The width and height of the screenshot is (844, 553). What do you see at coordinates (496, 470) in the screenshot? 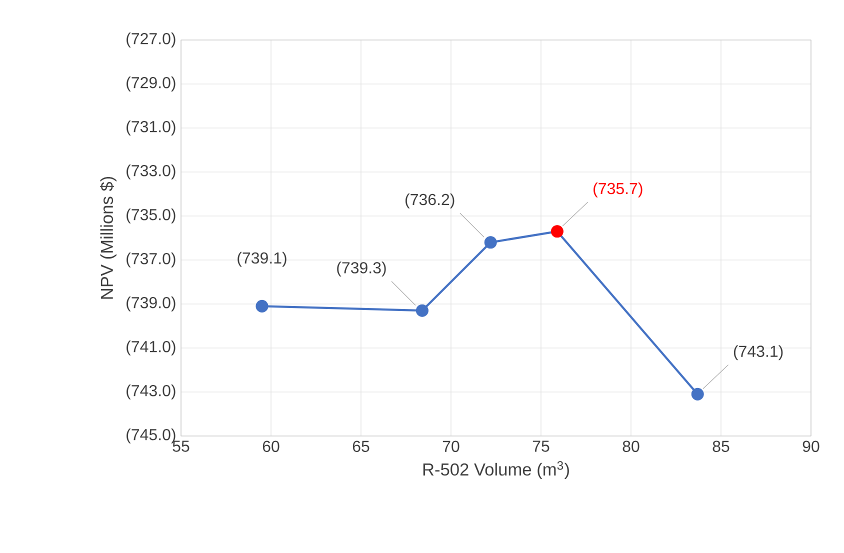
I see `x-axis-title: R-502 Volume (m$^{3}$)` at bounding box center [496, 470].